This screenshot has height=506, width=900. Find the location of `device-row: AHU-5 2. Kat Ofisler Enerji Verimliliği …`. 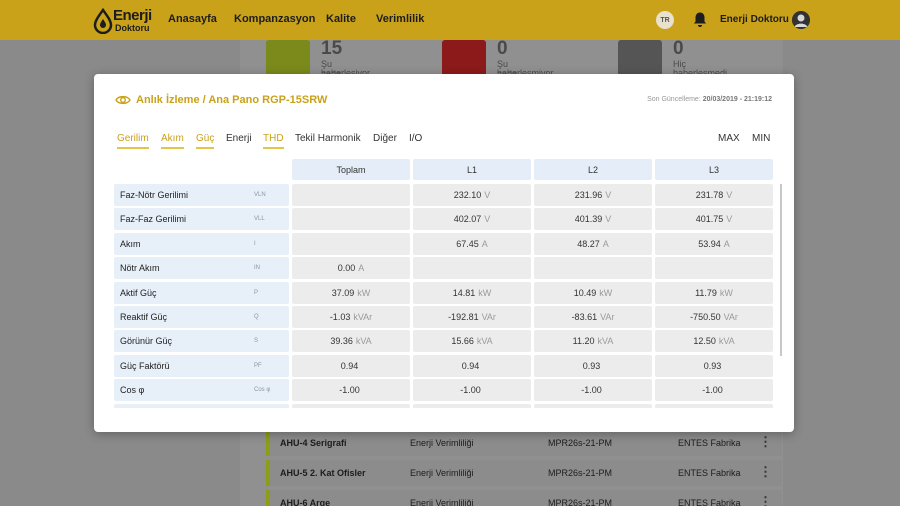

device-row: AHU-5 2. Kat Ofisler Enerji Verimliliği … is located at coordinates (524, 473).